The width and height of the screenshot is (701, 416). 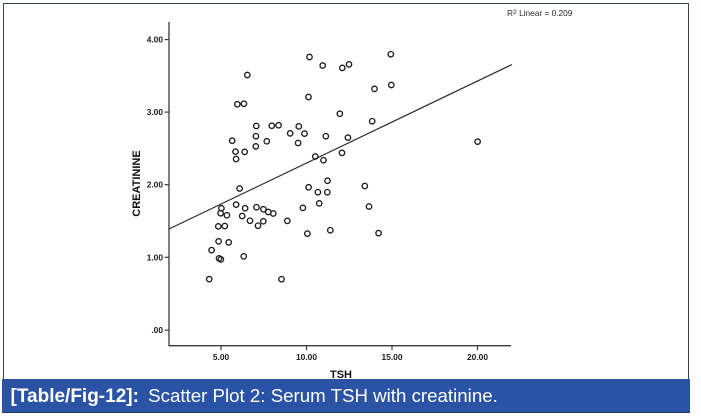 What do you see at coordinates (221, 357) in the screenshot?
I see `svg-text: 5.00` at bounding box center [221, 357].